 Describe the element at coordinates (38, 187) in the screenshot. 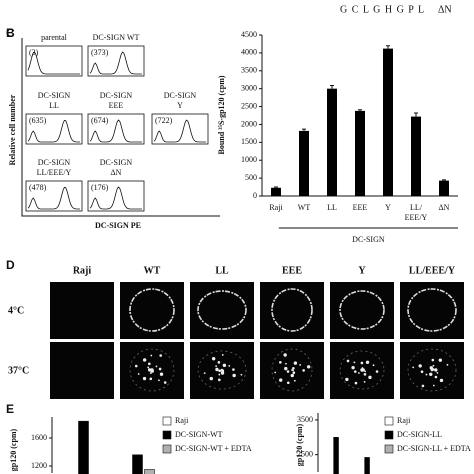

I see `mfi-label: (478)` at that location.